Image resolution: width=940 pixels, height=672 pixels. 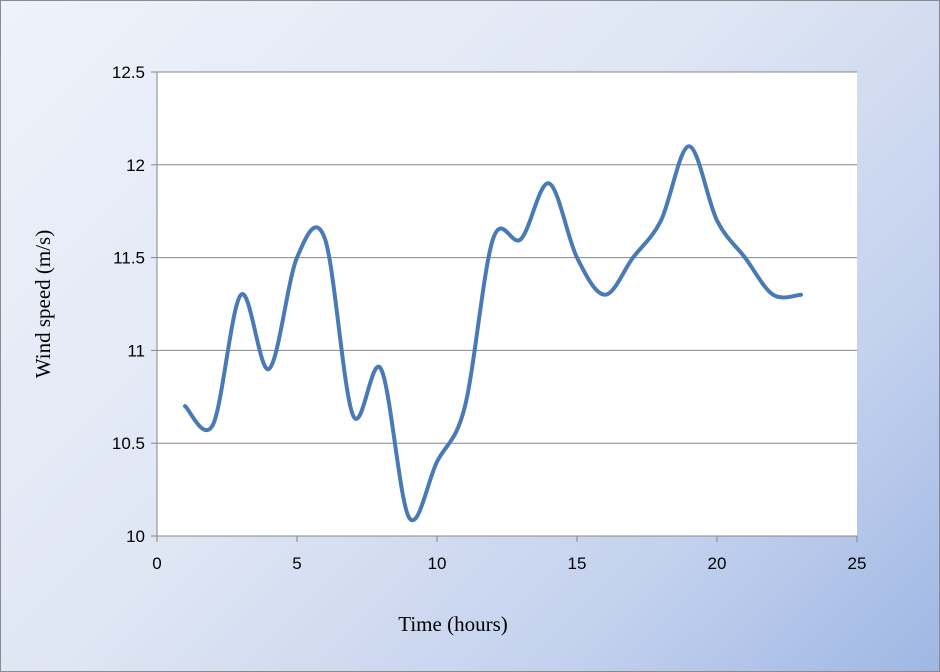 What do you see at coordinates (135, 165) in the screenshot?
I see `y-tick-label: 12` at bounding box center [135, 165].